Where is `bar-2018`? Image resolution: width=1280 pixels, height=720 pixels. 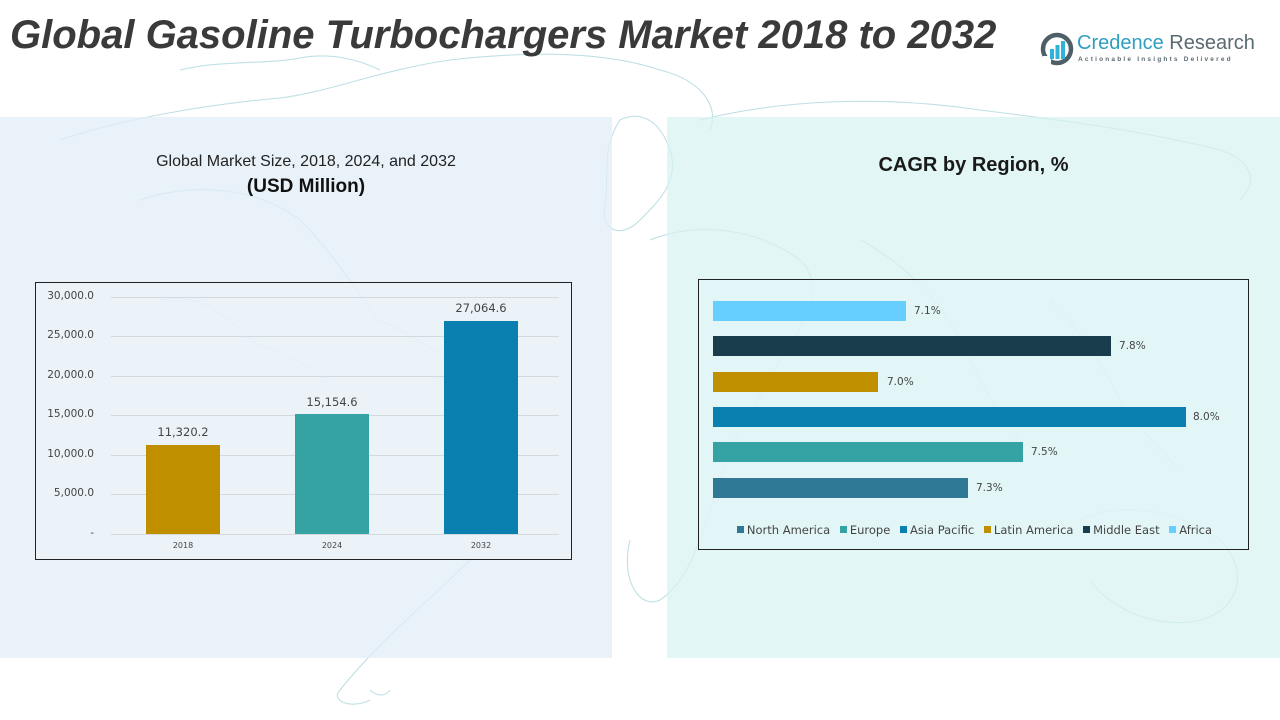
bar-2018 is located at coordinates (183, 489).